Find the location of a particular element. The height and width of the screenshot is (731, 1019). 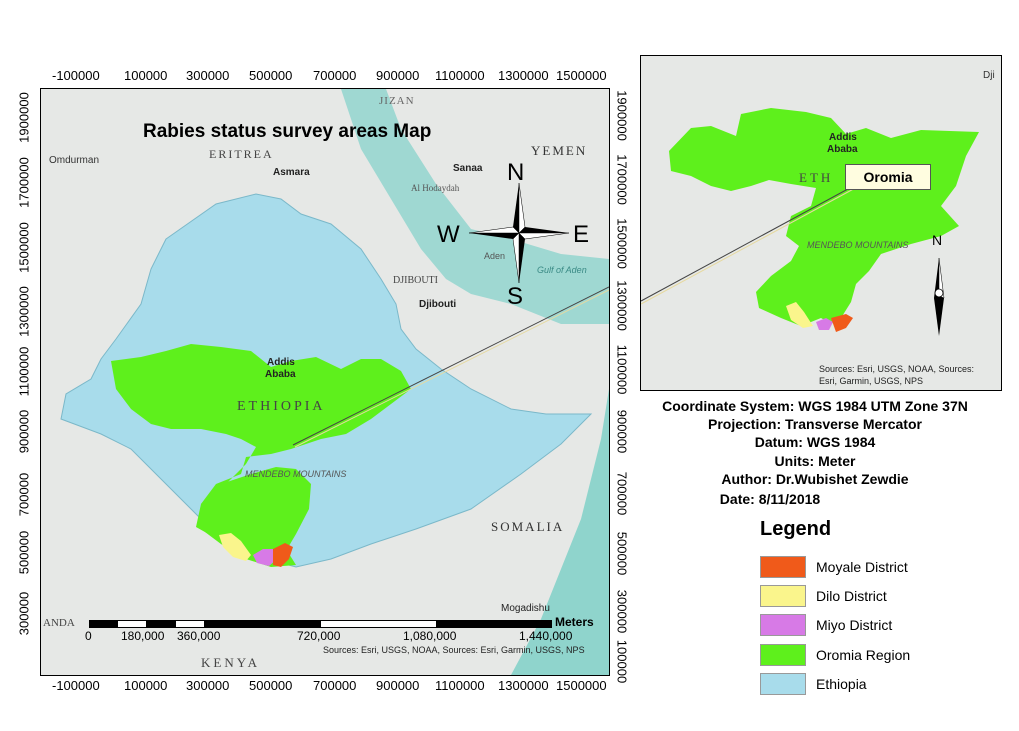

x-tick-bottom: 100000 is located at coordinates (146, 685).